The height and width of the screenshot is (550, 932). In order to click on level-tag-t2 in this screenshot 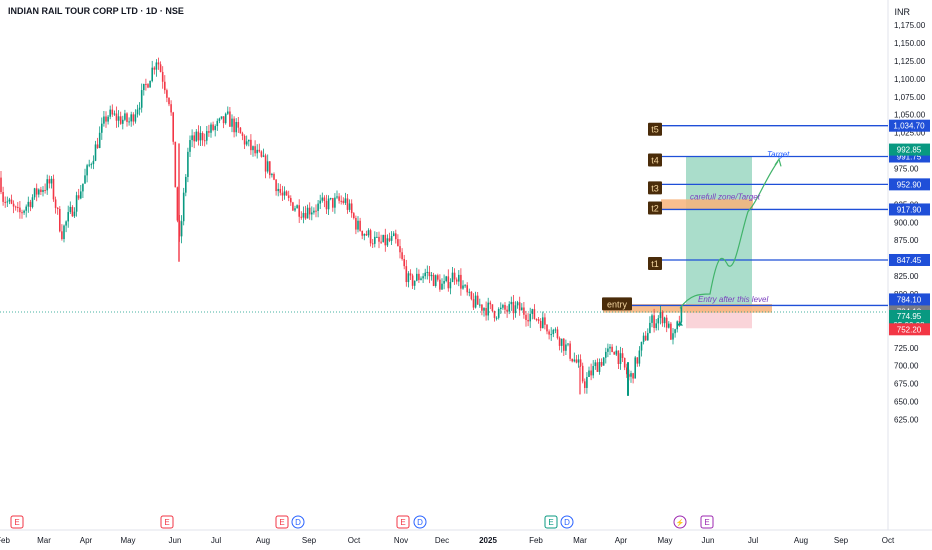, I will do `click(655, 208)`.